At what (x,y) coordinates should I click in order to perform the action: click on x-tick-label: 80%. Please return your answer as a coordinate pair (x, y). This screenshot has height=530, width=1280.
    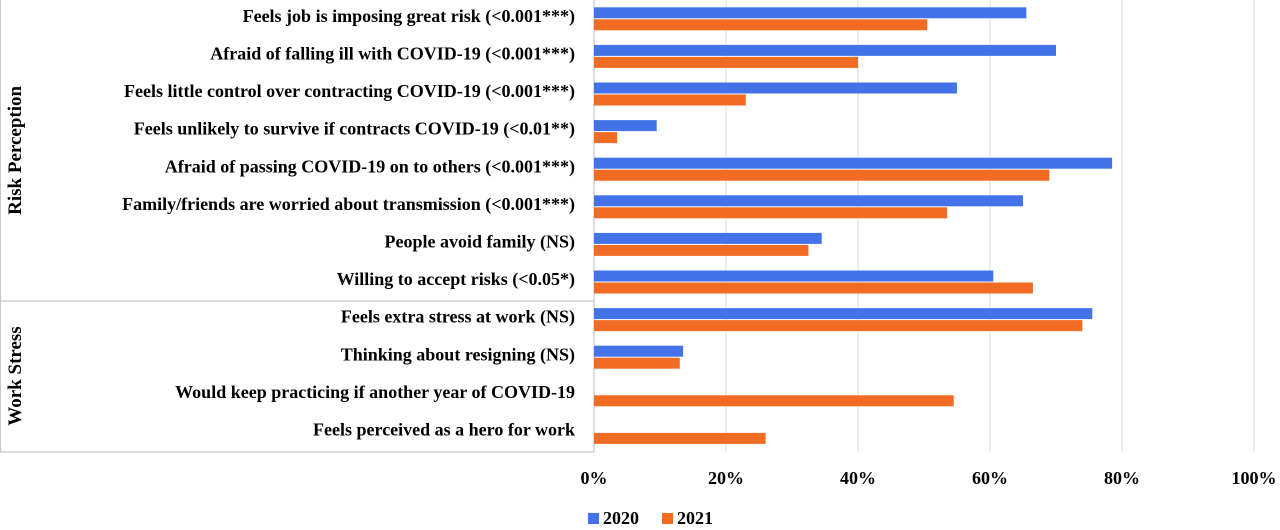
    Looking at the image, I should click on (1122, 478).